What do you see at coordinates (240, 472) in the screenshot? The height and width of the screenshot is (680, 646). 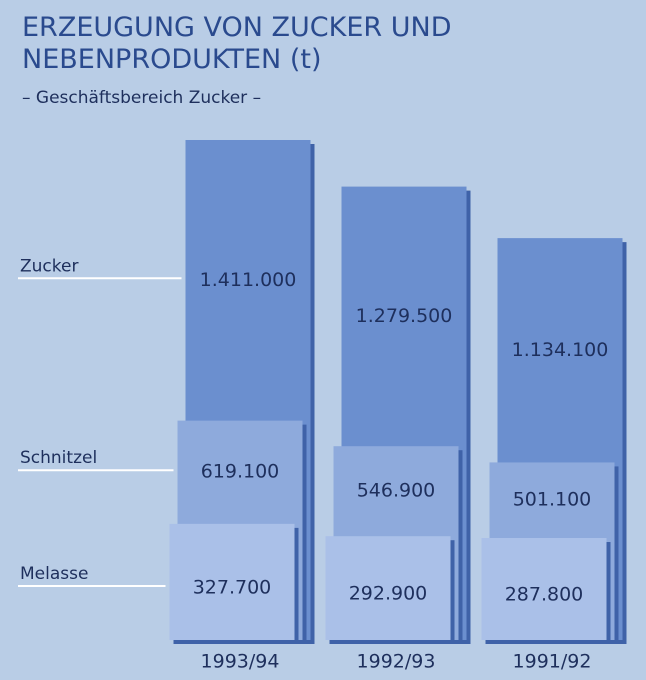 I see `value-label: 619.100` at bounding box center [240, 472].